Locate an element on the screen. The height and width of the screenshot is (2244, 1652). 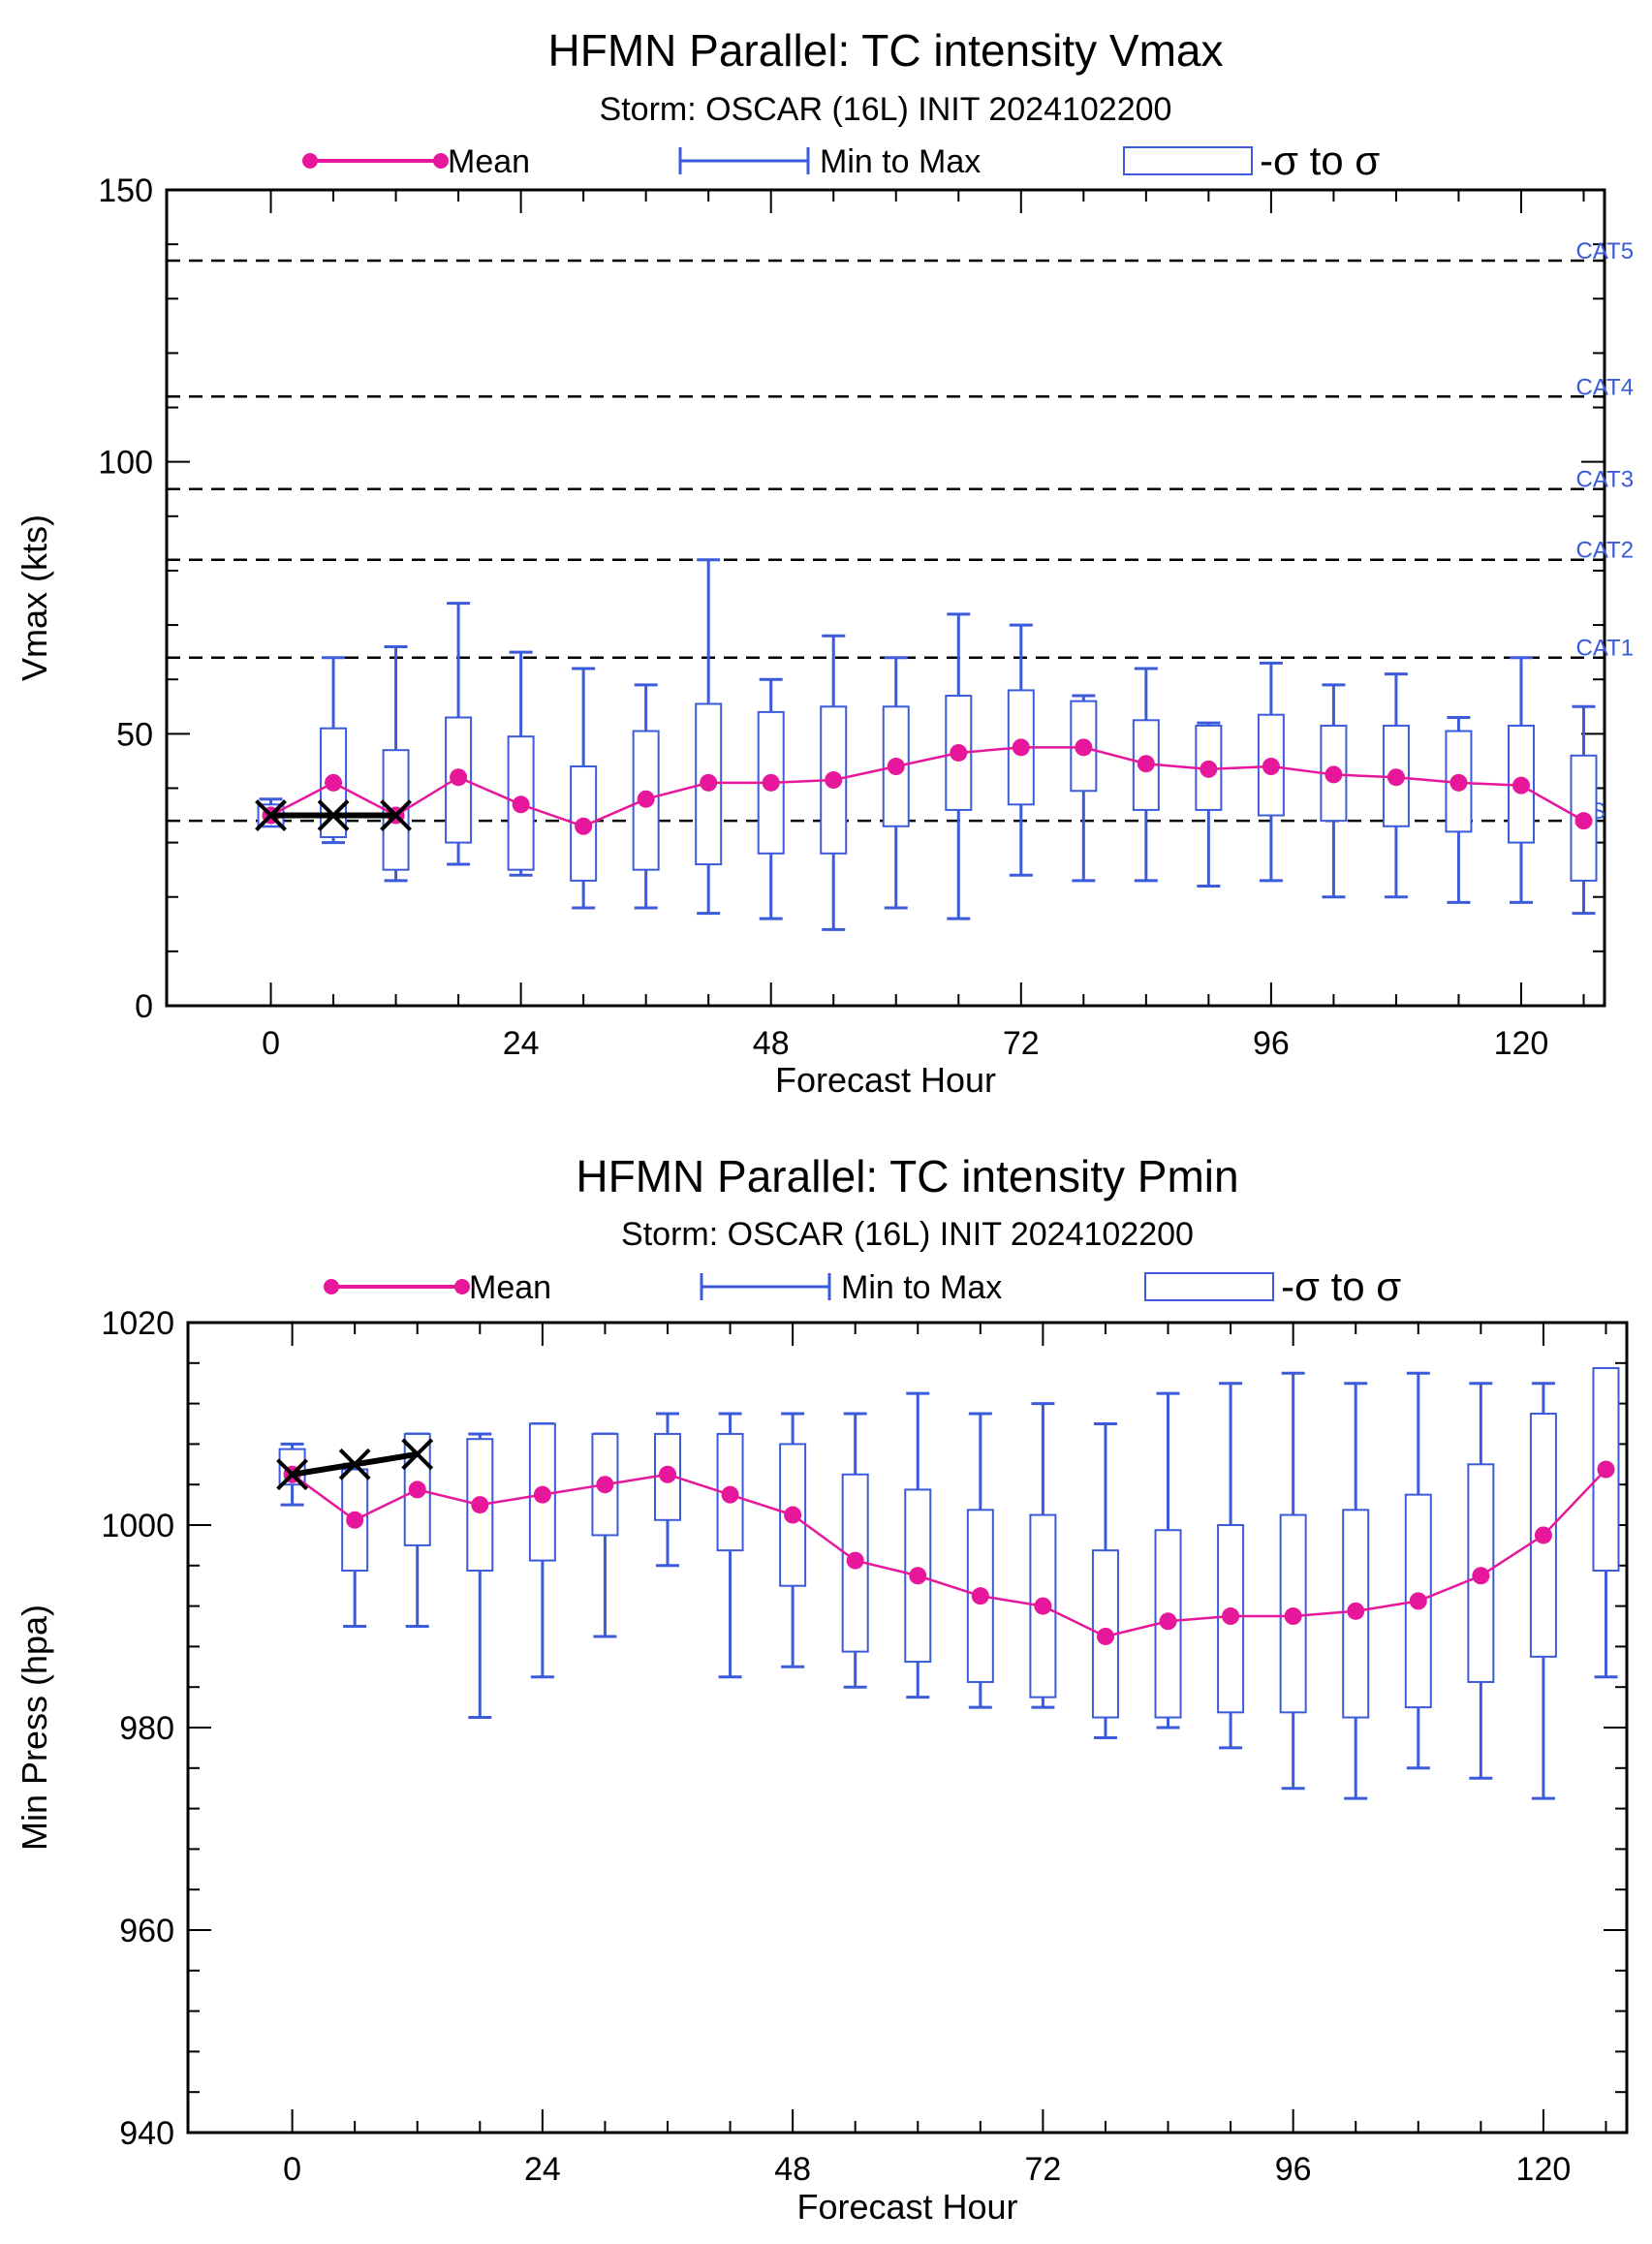
chart-title: HFMN Parallel: TC intensity Pmin is located at coordinates (907, 1176).